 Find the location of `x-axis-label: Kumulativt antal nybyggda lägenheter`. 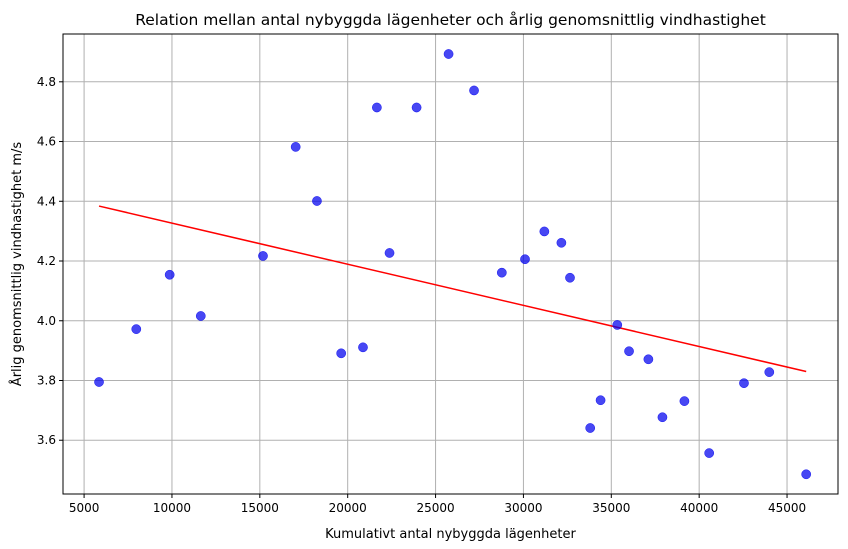

x-axis-label: Kumulativt antal nybyggda lägenheter is located at coordinates (450, 534).